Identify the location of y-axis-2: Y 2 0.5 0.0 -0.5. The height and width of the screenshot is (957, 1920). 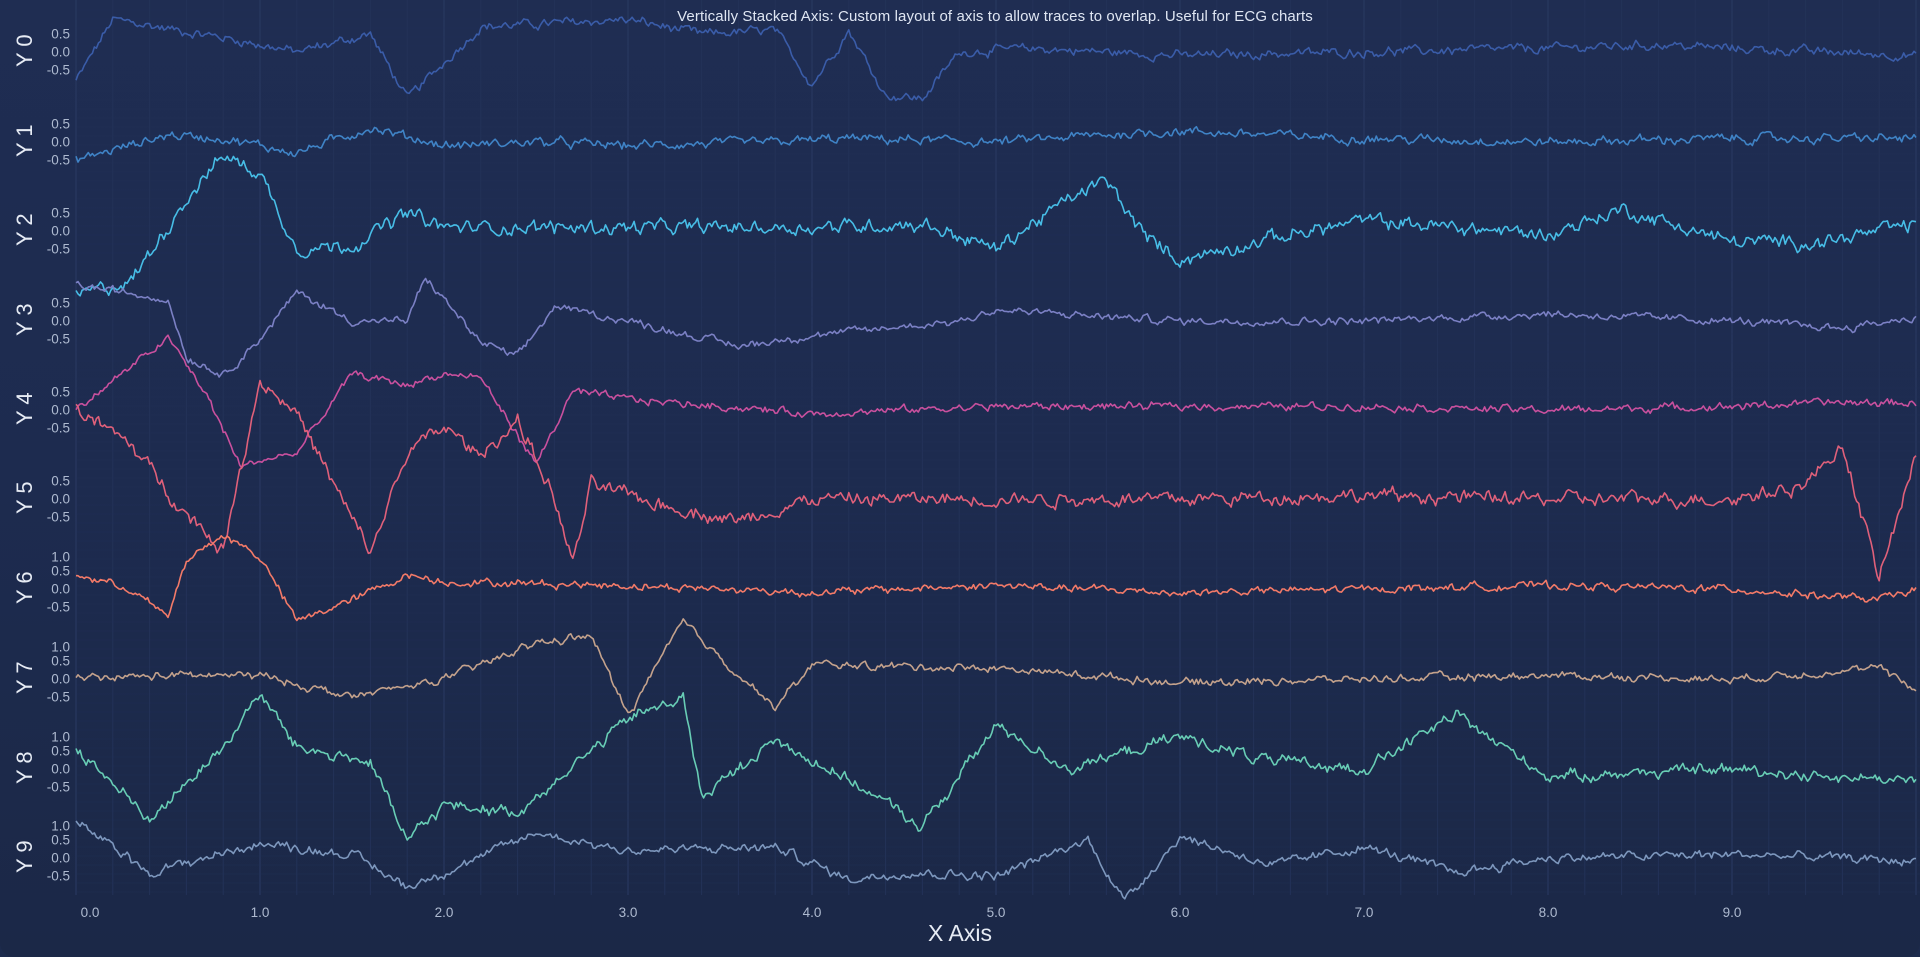
(38, 478).